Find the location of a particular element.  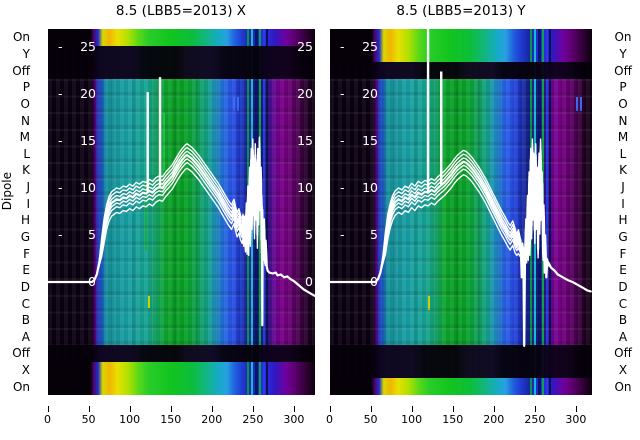

row-label-right: Off is located at coordinates (623, 353).